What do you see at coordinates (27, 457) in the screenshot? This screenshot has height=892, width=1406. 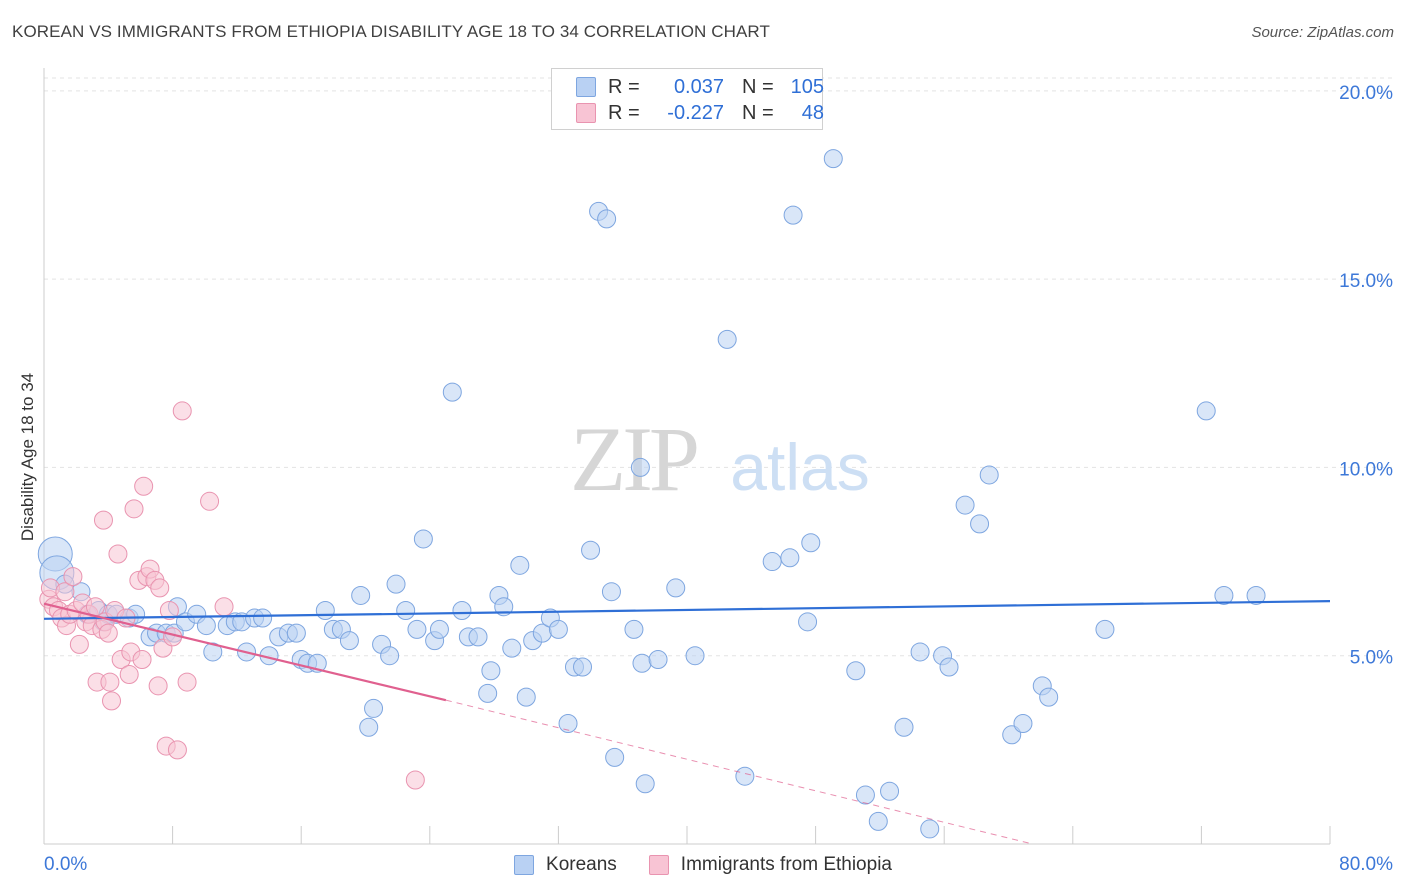 I see `y-axis-label: Disability Age 18 to 34` at bounding box center [27, 457].